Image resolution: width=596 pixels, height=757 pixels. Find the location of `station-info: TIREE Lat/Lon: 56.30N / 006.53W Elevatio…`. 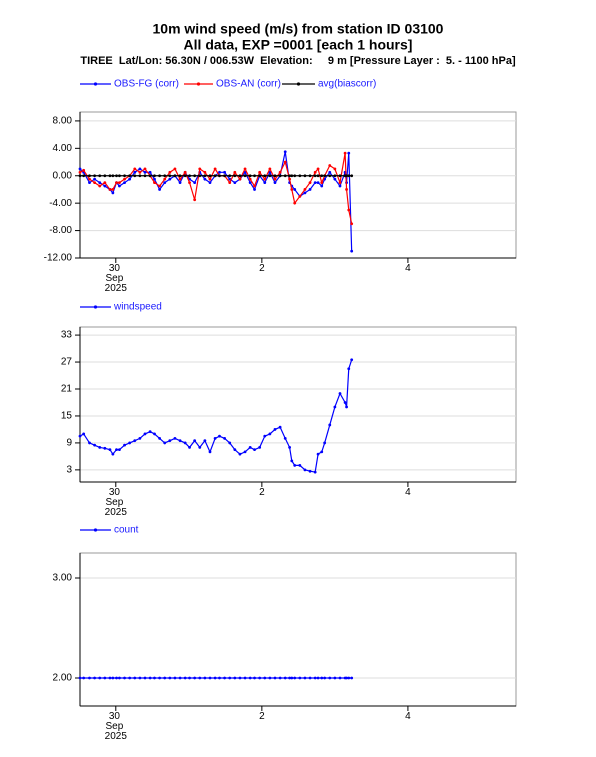

station-info: TIREE Lat/Lon: 56.30N / 006.53W Elevatio… is located at coordinates (298, 61).